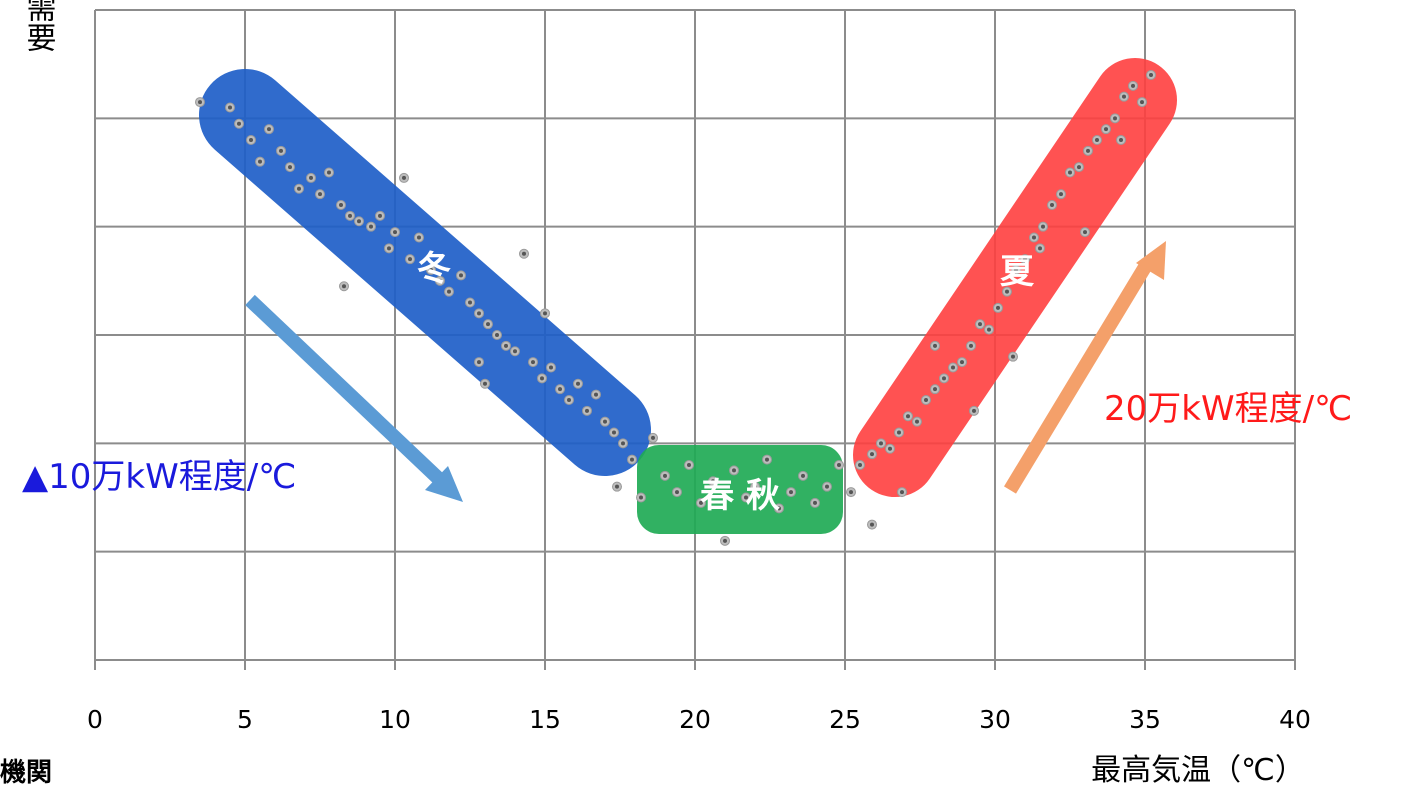 The width and height of the screenshot is (1422, 788). I want to click on summer-label: 夏, so click(1017, 272).